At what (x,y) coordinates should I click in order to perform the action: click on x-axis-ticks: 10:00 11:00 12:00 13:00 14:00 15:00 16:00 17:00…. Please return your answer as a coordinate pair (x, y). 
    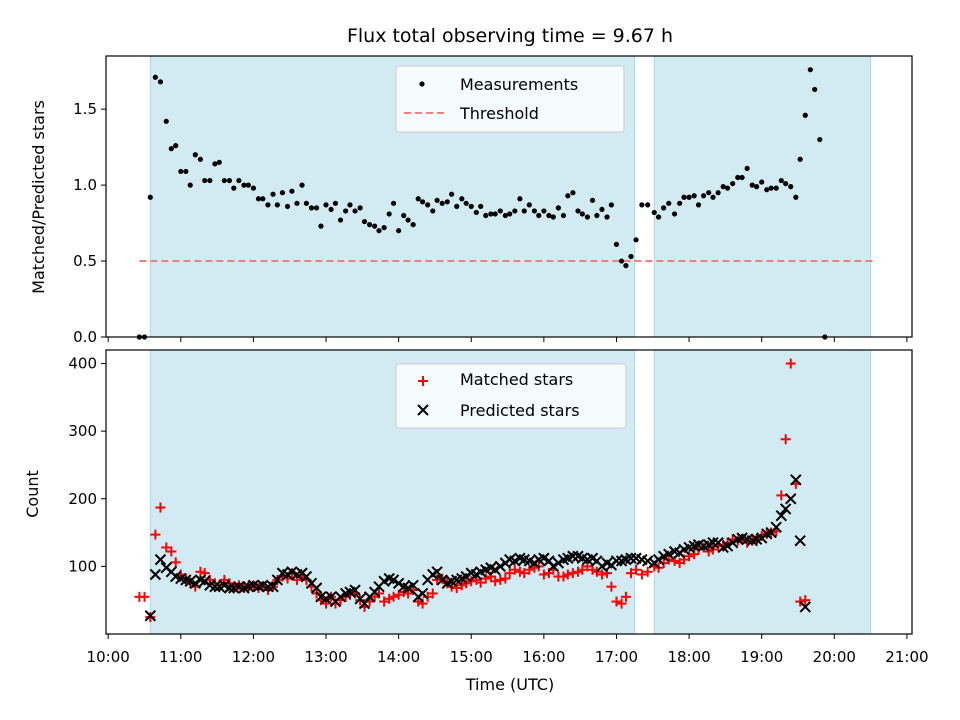
    Looking at the image, I should click on (508, 657).